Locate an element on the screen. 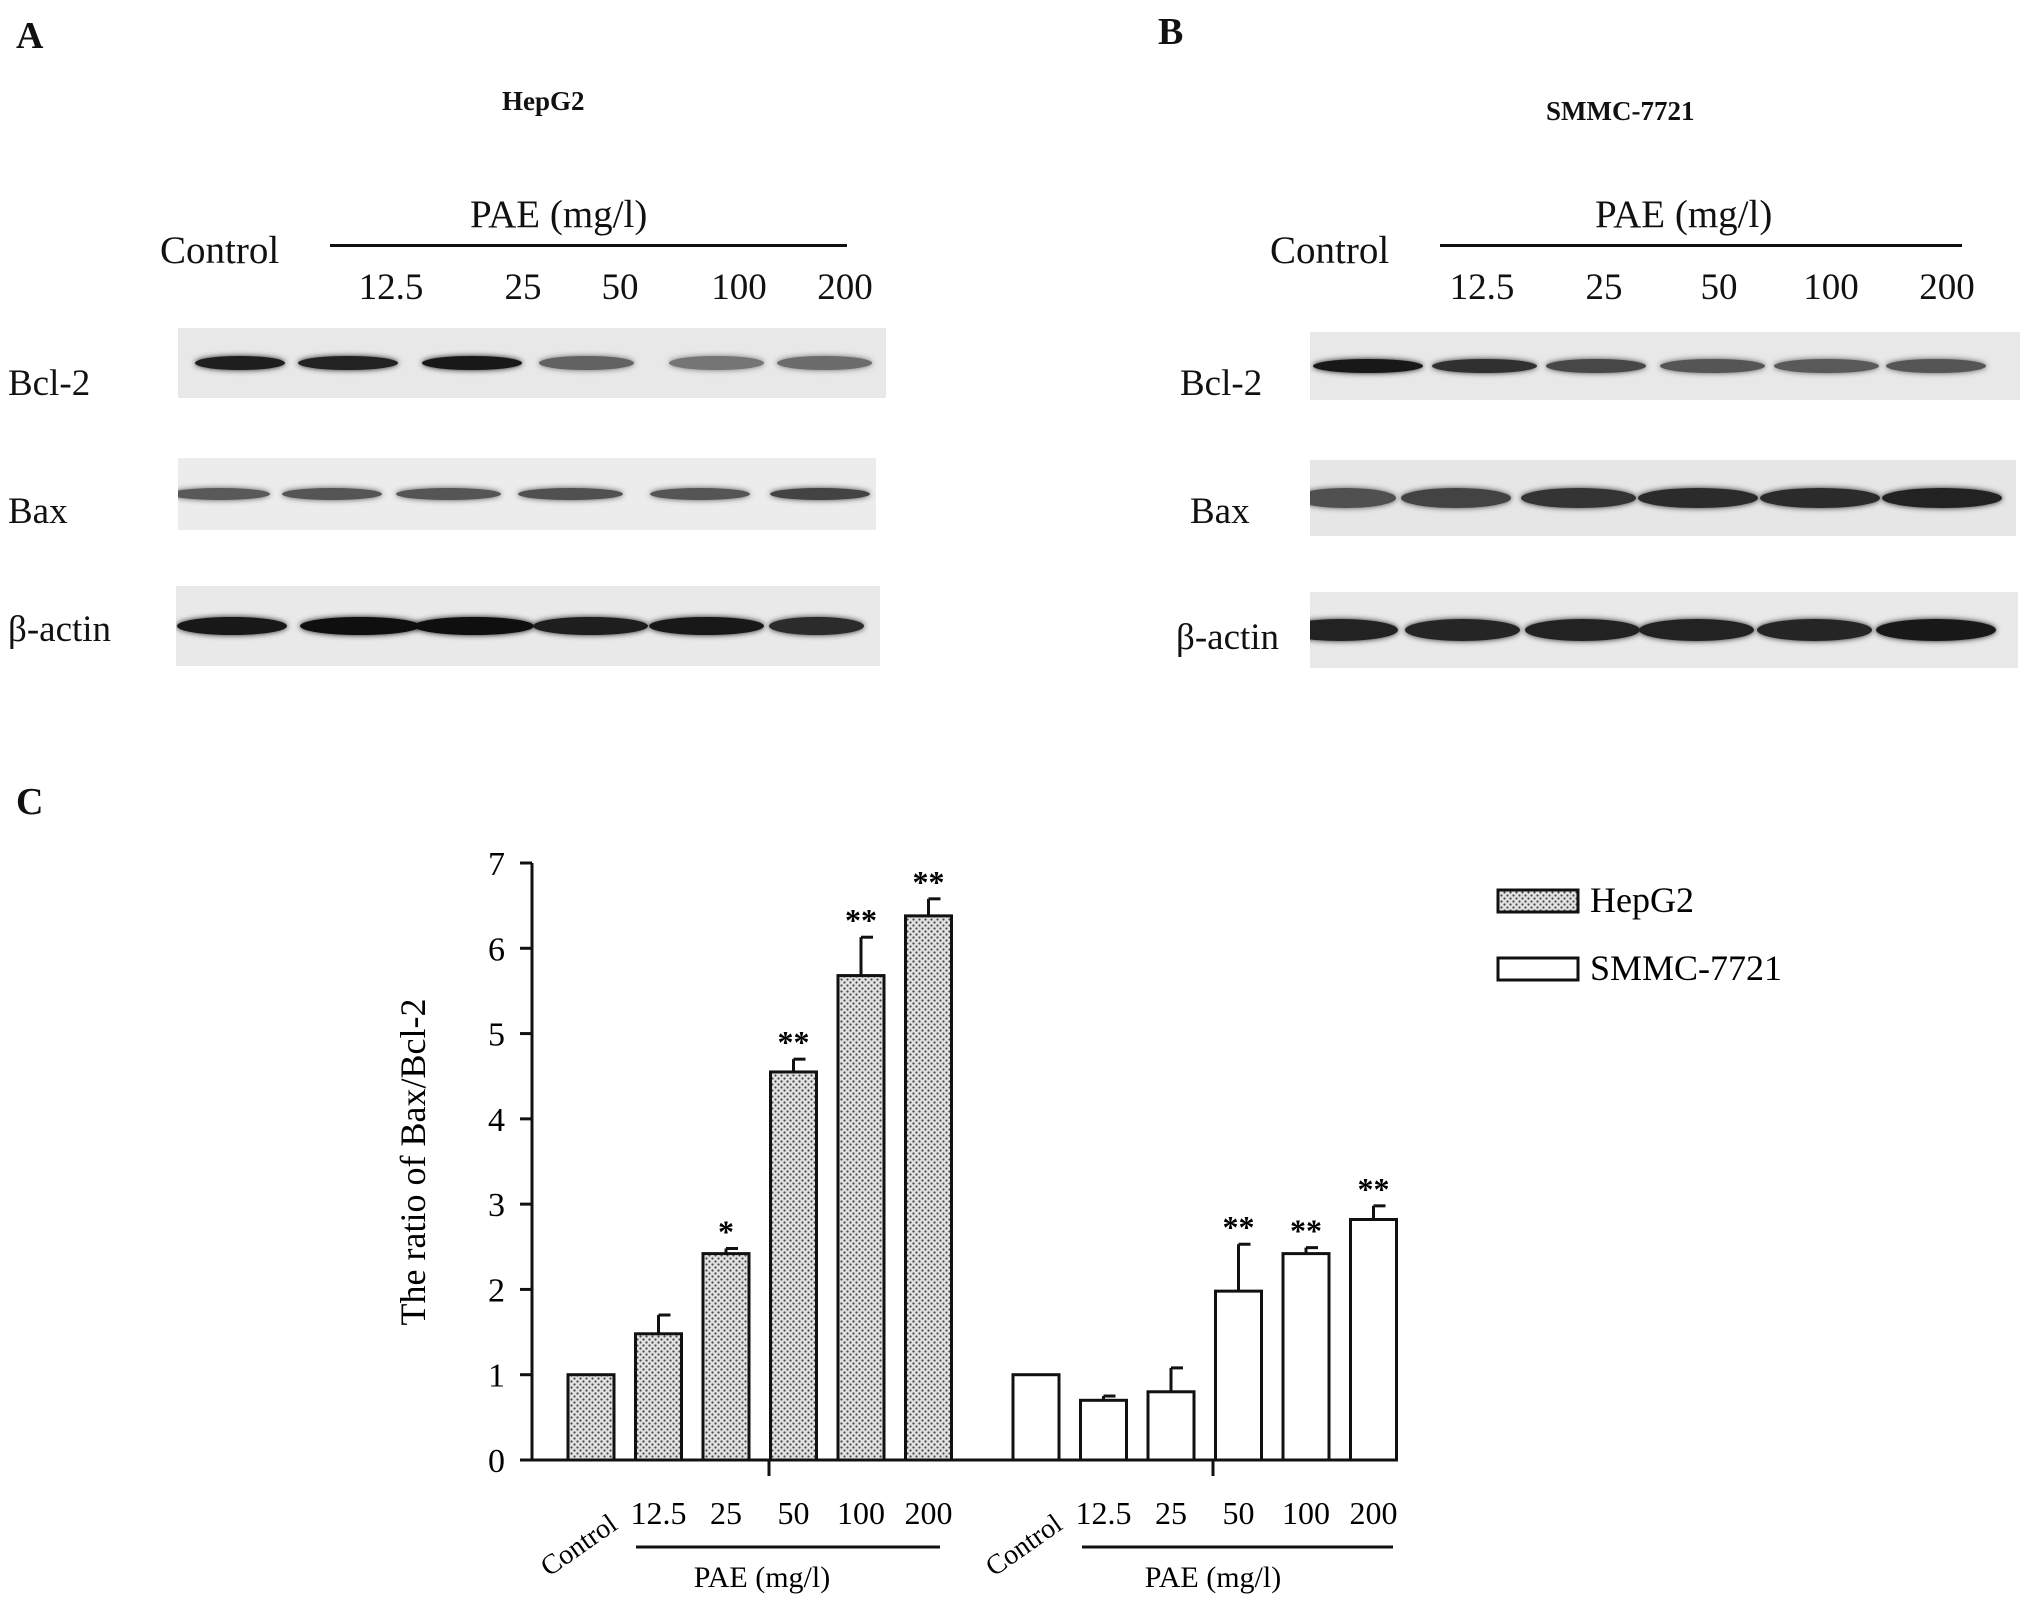 The height and width of the screenshot is (1602, 2026). blot-strip-bax is located at coordinates (527, 494).